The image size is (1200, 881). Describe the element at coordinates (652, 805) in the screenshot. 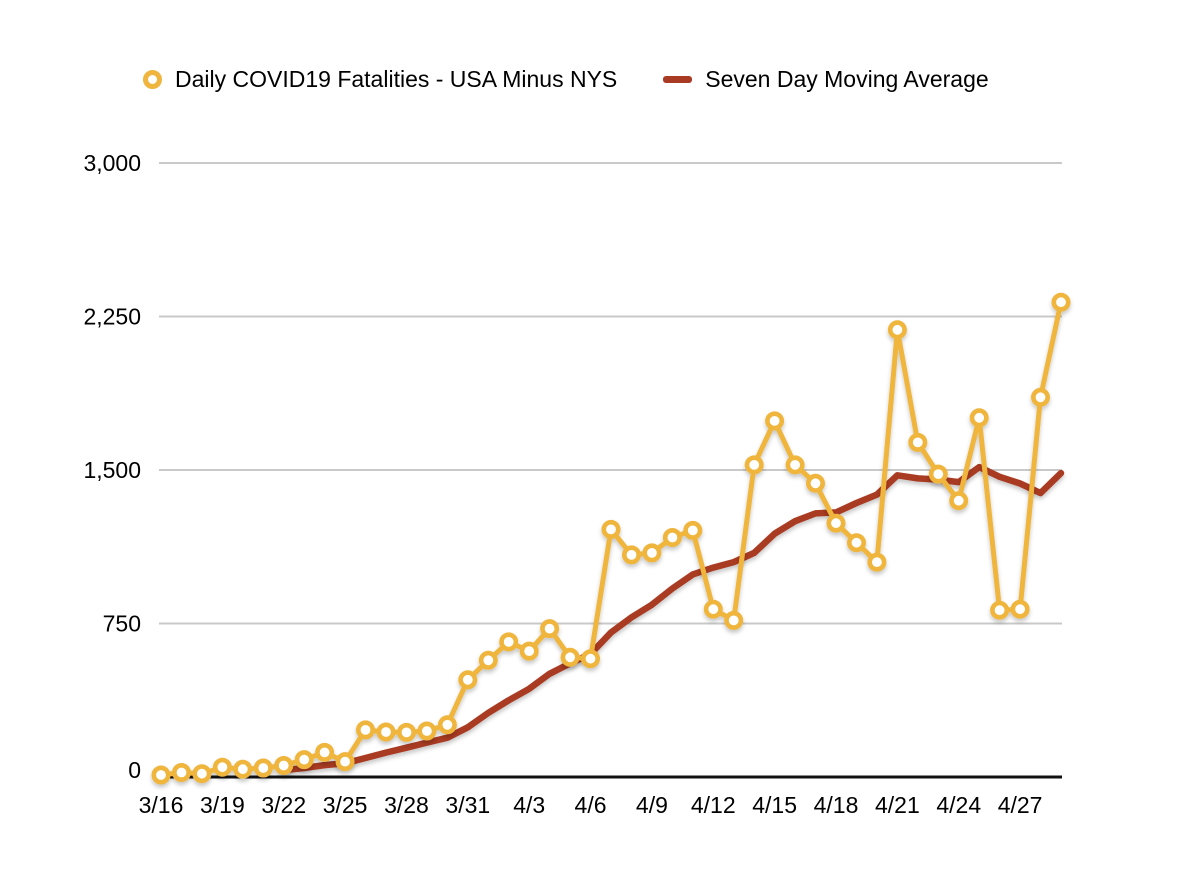

I see `x-axis-tick-label: 4/9` at that location.